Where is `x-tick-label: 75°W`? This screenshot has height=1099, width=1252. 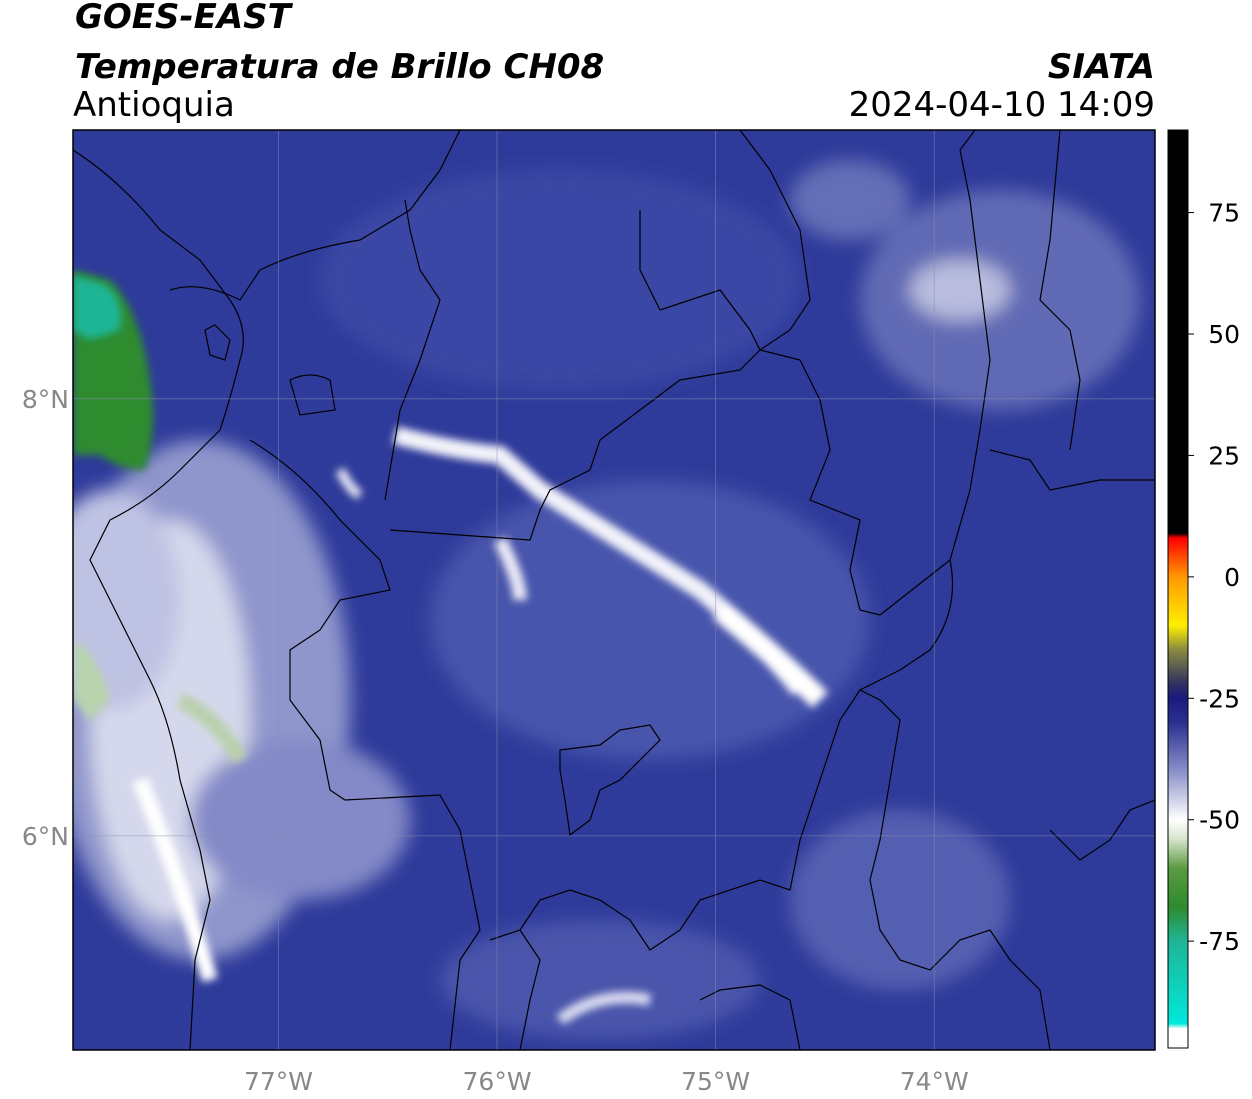
x-tick-label: 75°W is located at coordinates (715, 1081).